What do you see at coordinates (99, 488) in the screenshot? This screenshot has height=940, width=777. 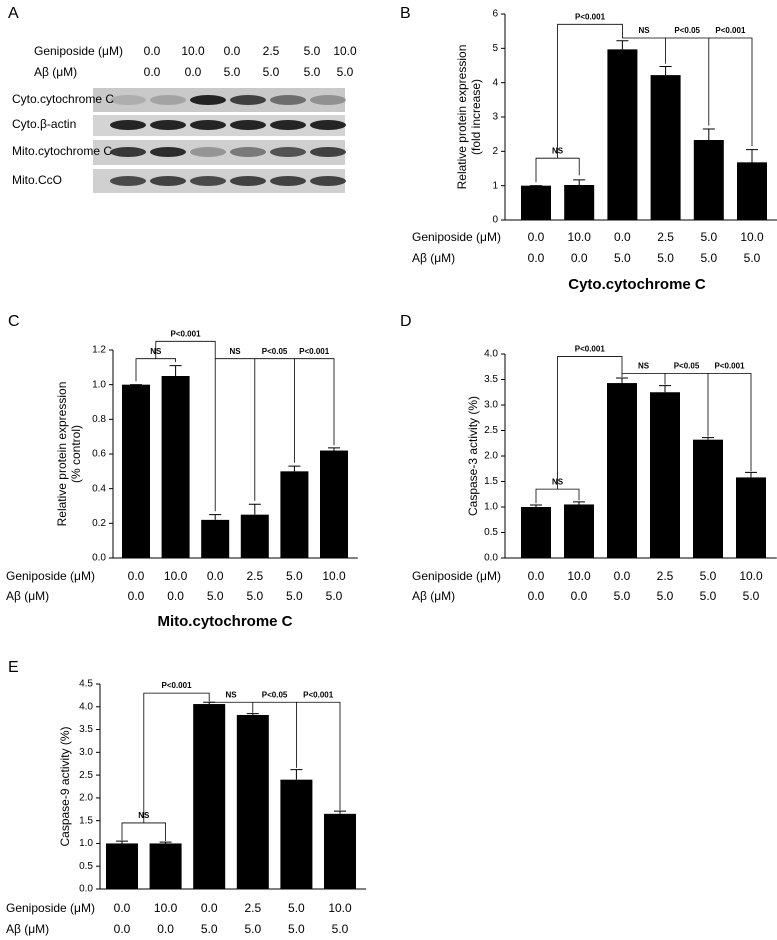 I see `y-tick-label: 0.4` at bounding box center [99, 488].